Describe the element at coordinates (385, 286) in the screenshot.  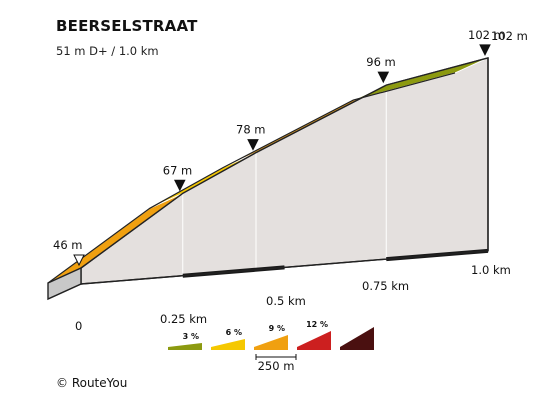
I see `x-tick-label: 0.75 km` at that location.